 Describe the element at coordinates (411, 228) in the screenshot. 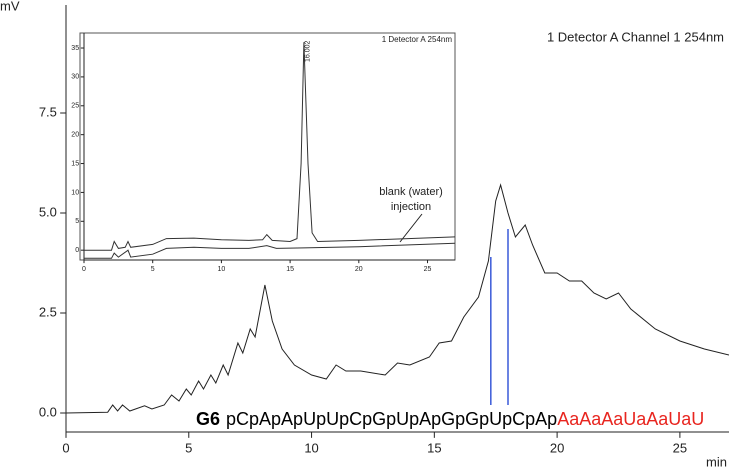

I see `annotation-arrow` at that location.